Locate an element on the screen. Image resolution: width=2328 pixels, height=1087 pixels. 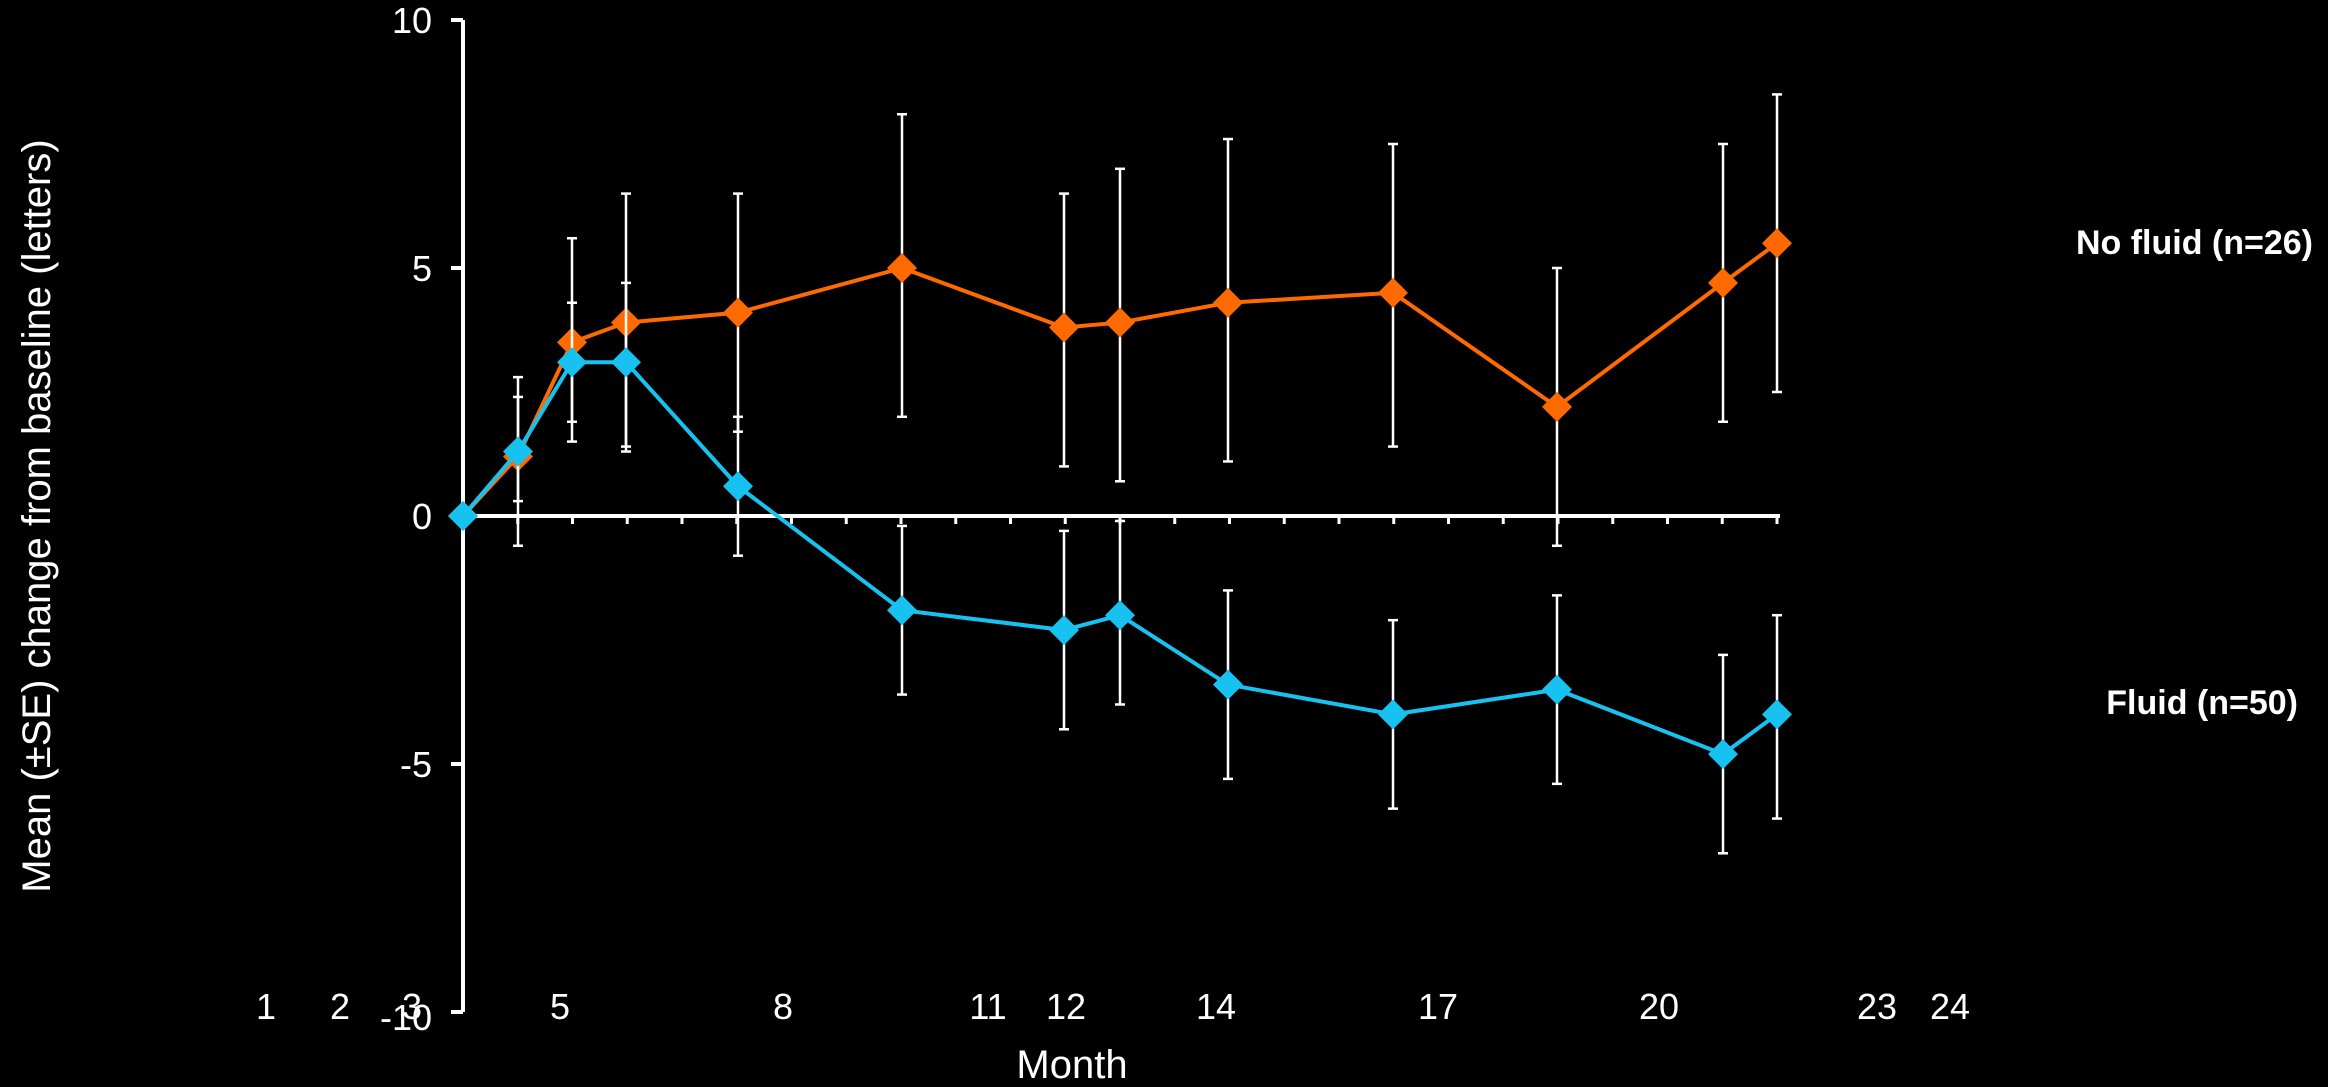
x-tick-label: 24 is located at coordinates (1950, 1006).